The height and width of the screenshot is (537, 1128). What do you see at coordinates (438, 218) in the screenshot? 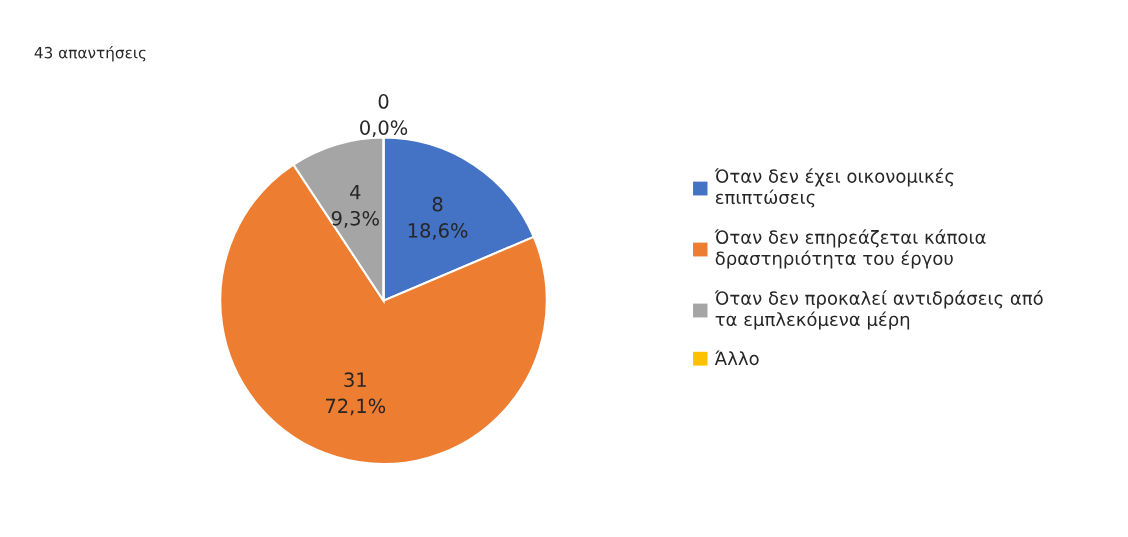
I see `data-label: 8 18,6%` at bounding box center [438, 218].